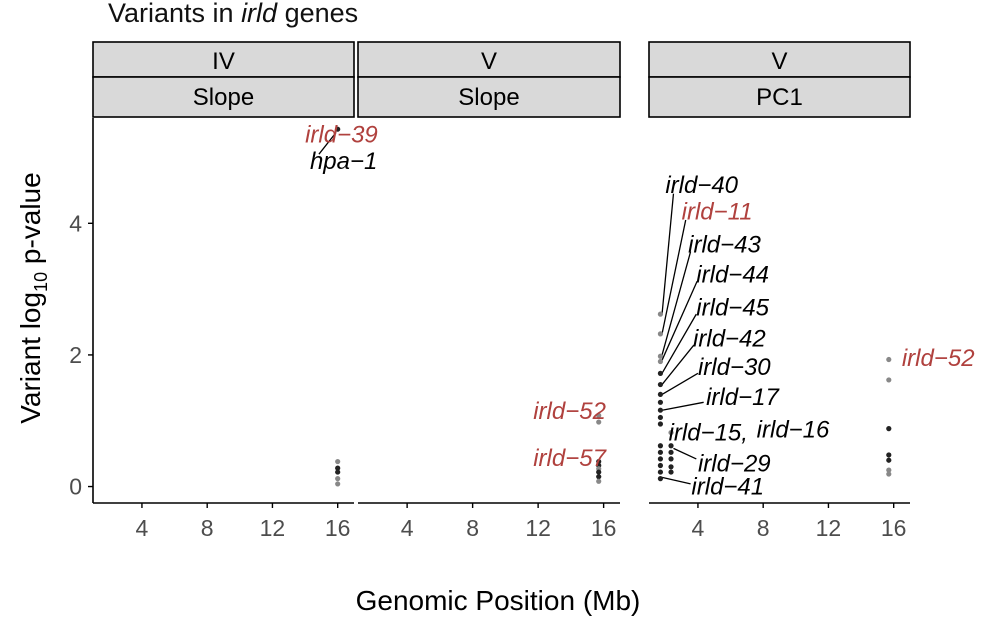  I want to click on gene-label: hpa−1, so click(343, 161).